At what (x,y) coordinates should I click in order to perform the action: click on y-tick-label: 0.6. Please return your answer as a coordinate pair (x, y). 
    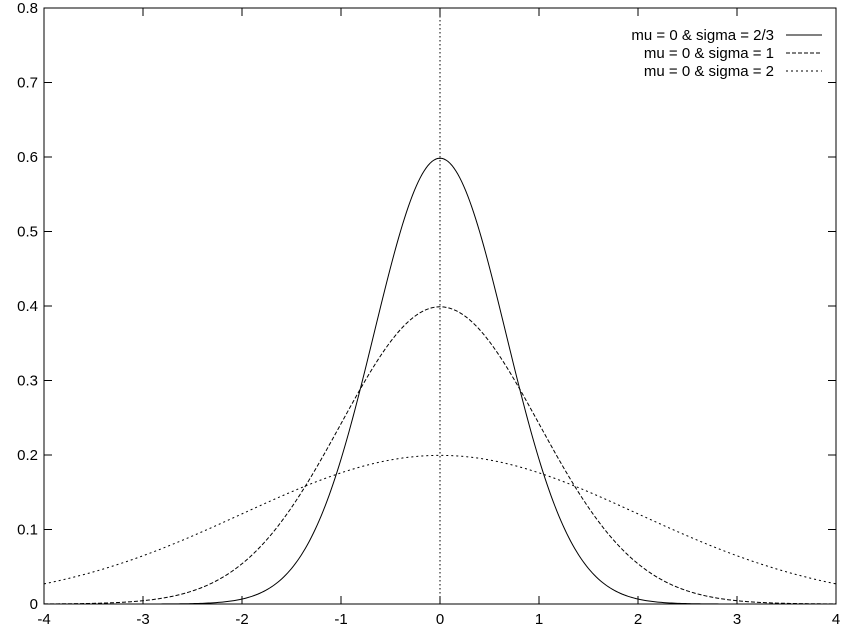
    Looking at the image, I should click on (27, 157).